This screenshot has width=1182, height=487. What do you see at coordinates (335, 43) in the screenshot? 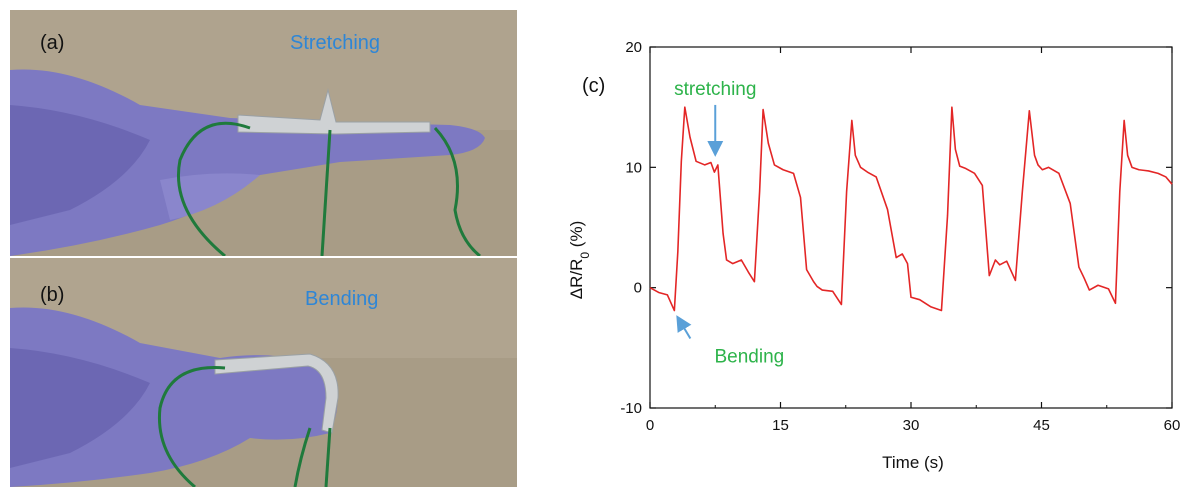
I see `caption-stretching: Stretching` at bounding box center [335, 43].